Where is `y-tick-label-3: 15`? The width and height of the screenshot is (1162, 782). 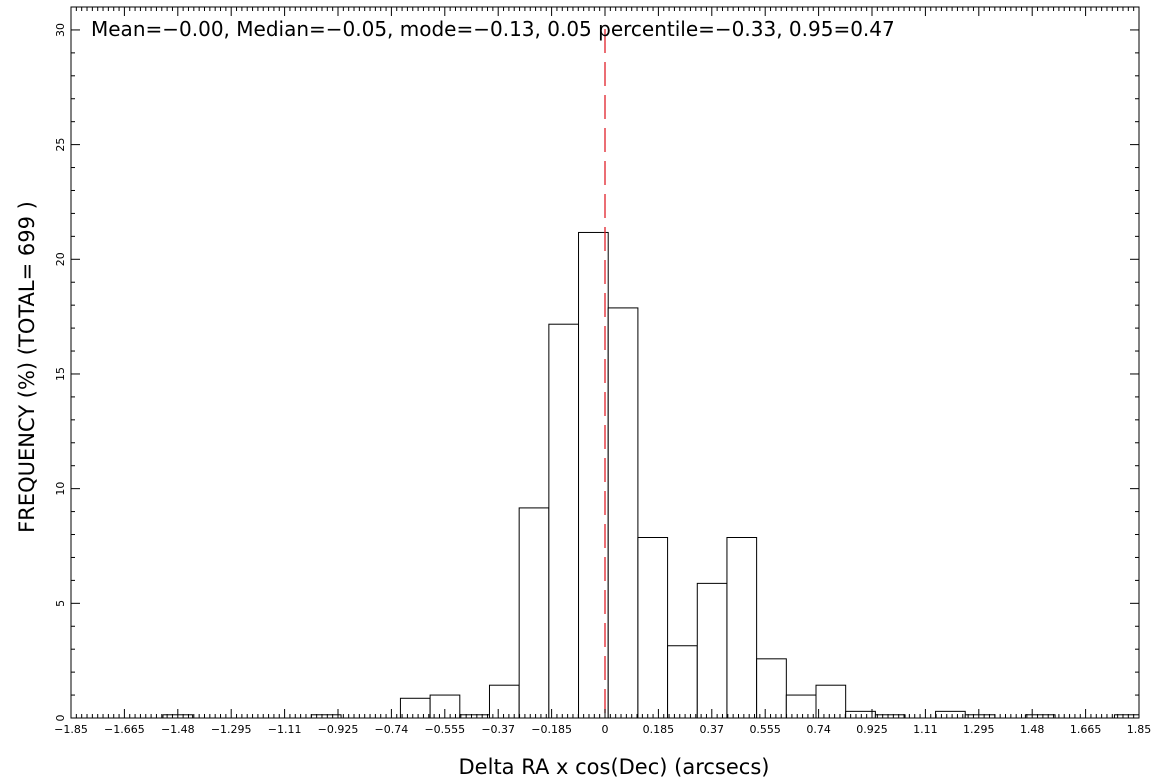
y-tick-label-3: 15 is located at coordinates (60, 374).